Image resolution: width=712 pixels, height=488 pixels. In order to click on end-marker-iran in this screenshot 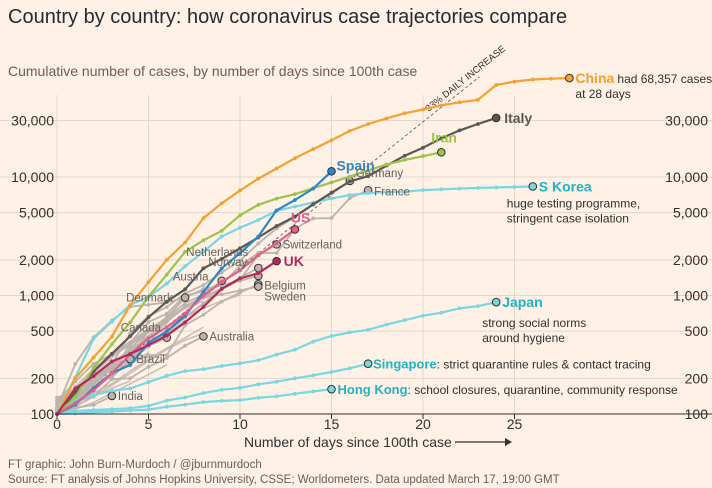, I will do `click(441, 152)`.